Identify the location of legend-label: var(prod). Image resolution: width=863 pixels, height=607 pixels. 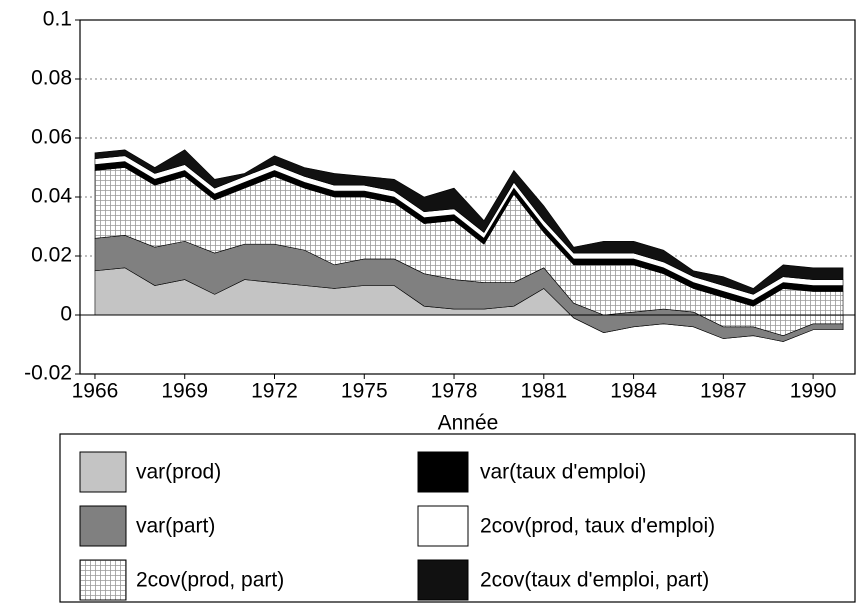
(178, 472).